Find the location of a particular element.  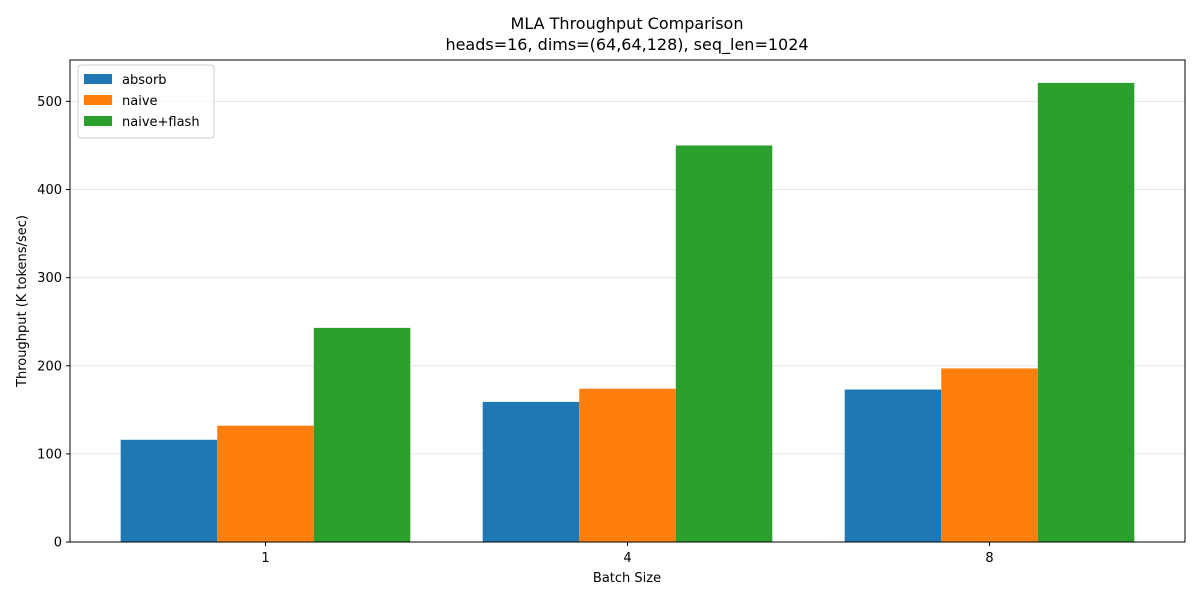

y-axis-label: Throughput (K tokens/sec) is located at coordinates (22, 301).